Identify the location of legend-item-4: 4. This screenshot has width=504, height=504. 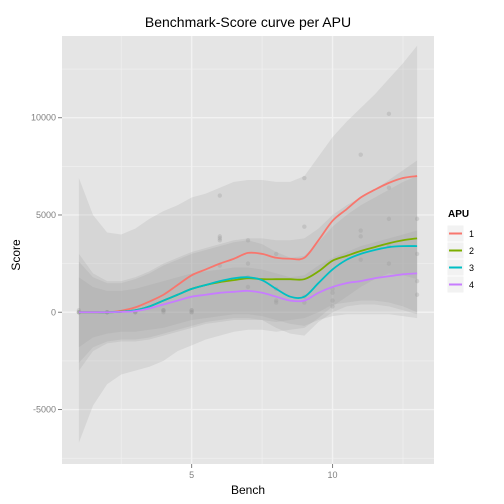
(460, 284).